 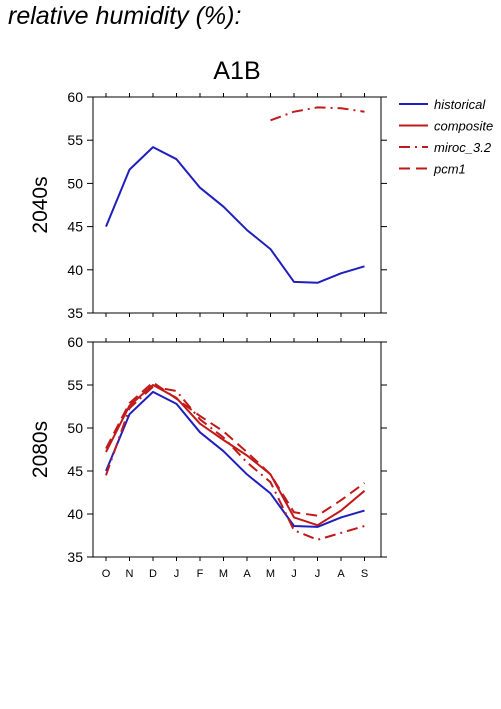 I want to click on series-line-pcm1, so click(x=235, y=449).